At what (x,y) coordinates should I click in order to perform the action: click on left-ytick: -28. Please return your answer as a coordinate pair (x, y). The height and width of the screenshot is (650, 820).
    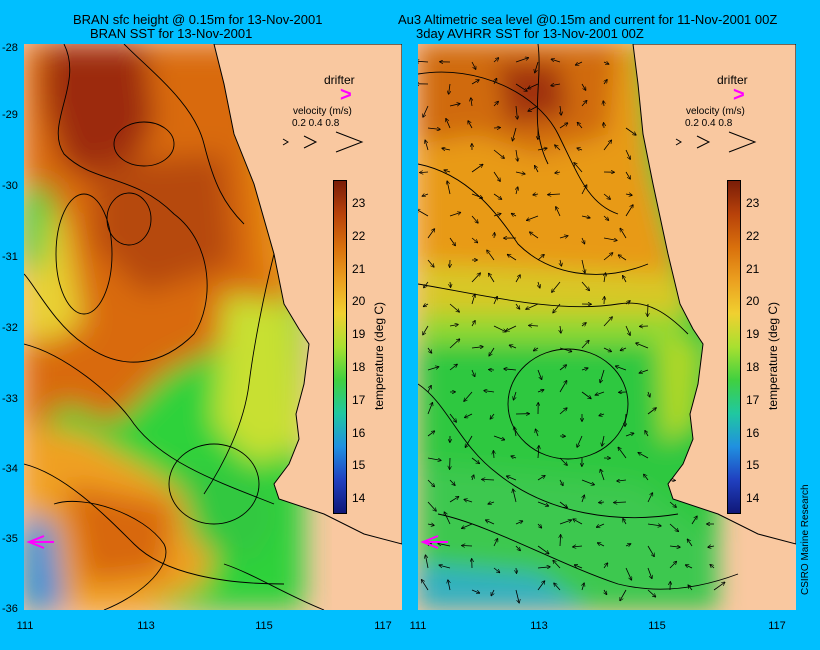
    Looking at the image, I should click on (10, 48).